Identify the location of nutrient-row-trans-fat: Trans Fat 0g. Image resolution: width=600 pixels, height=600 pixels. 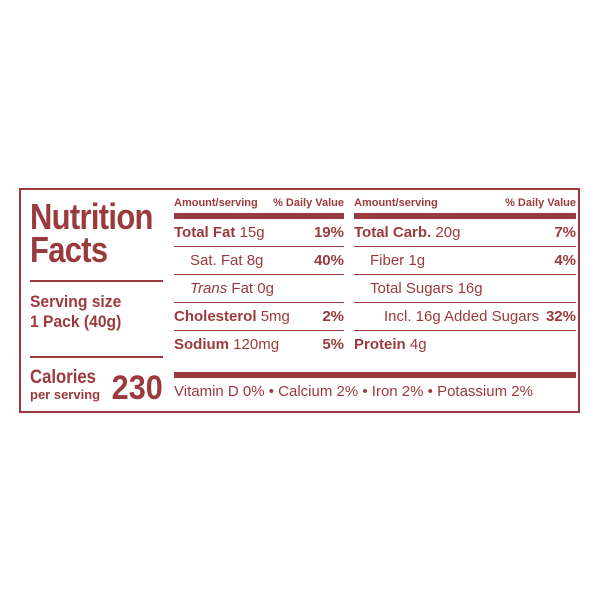
(259, 289).